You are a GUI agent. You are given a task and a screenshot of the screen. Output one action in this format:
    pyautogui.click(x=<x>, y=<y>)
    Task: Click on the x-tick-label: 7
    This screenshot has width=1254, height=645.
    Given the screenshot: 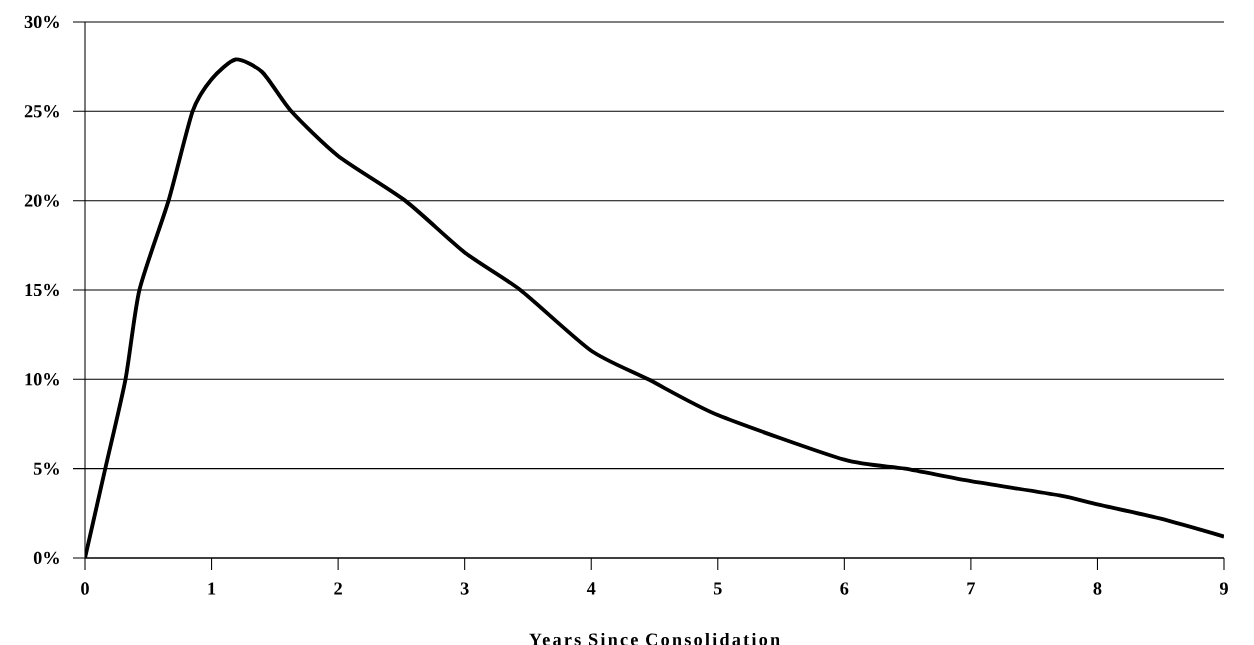 What is the action you would take?
    pyautogui.click(x=971, y=588)
    